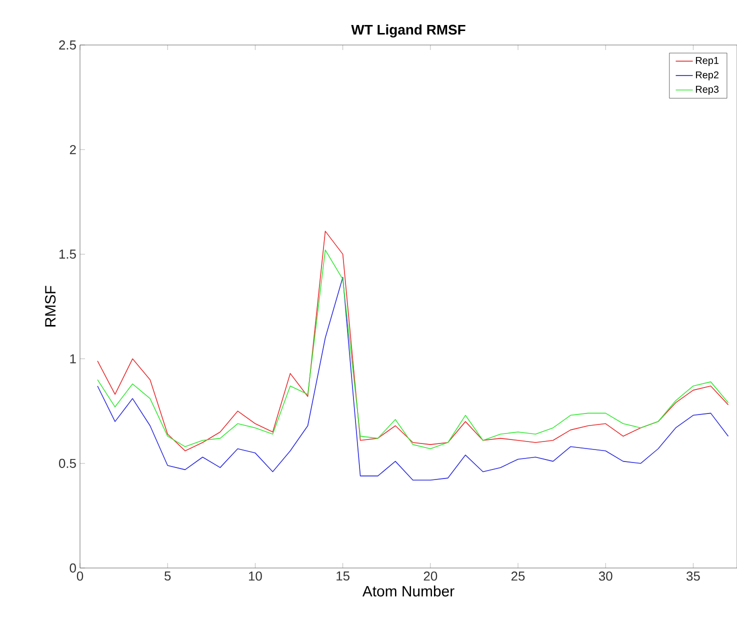 This screenshot has height=630, width=737. Describe the element at coordinates (73, 568) in the screenshot. I see `y-tick-label: 0` at that location.